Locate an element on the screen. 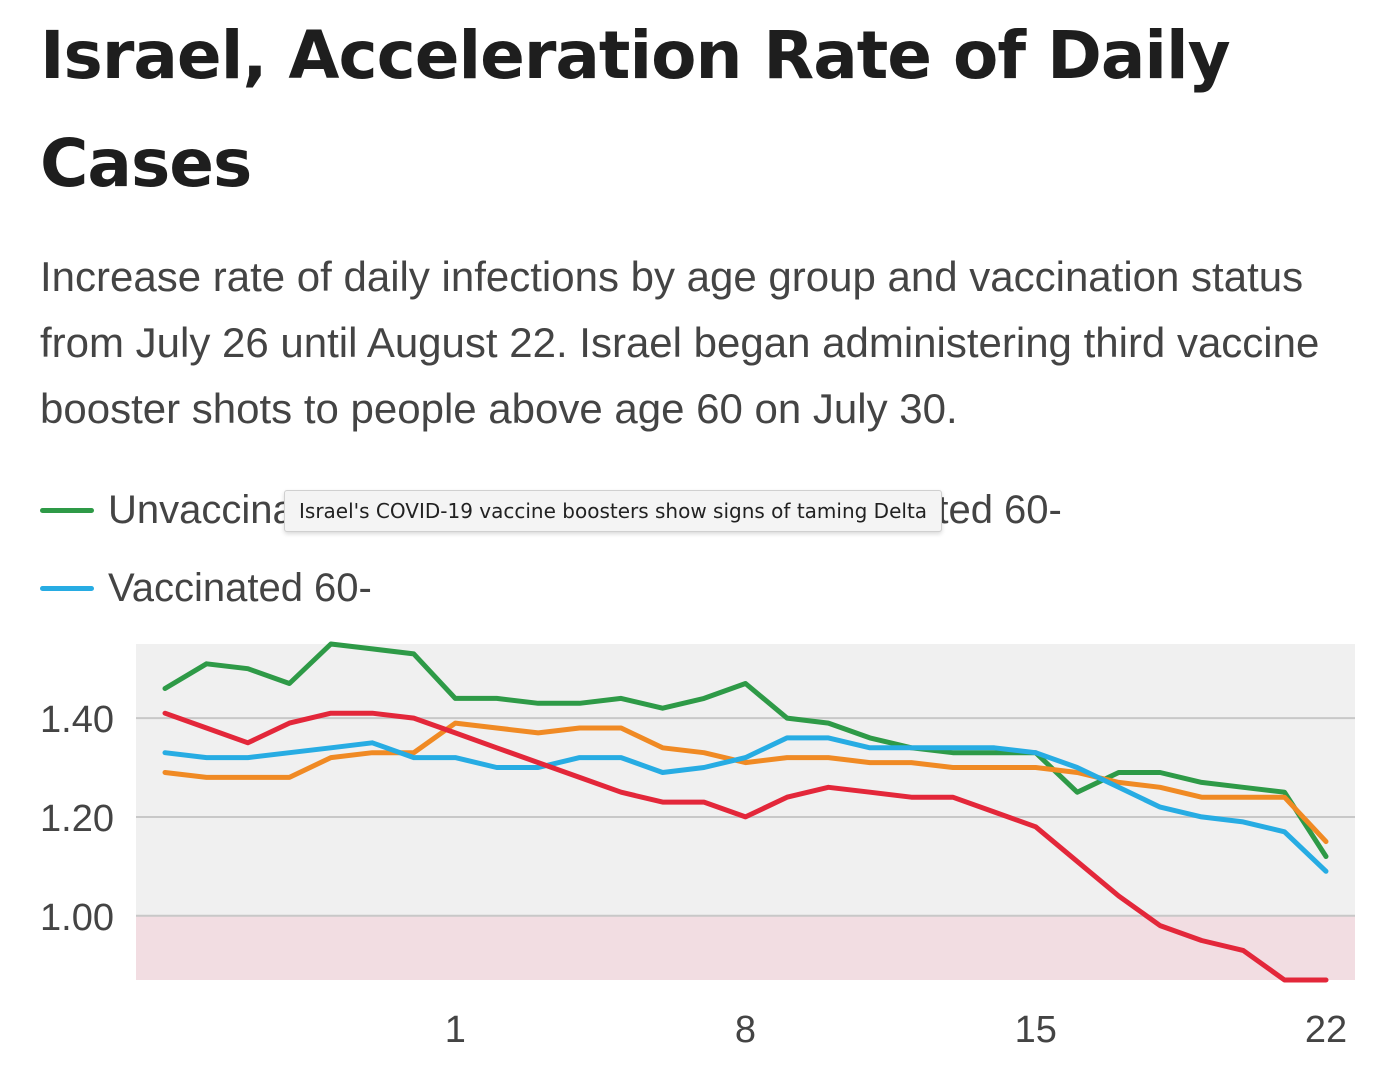 The height and width of the screenshot is (1070, 1400). chart-title: Israel, Acceleration Rate of Daily Cases is located at coordinates (635, 109).